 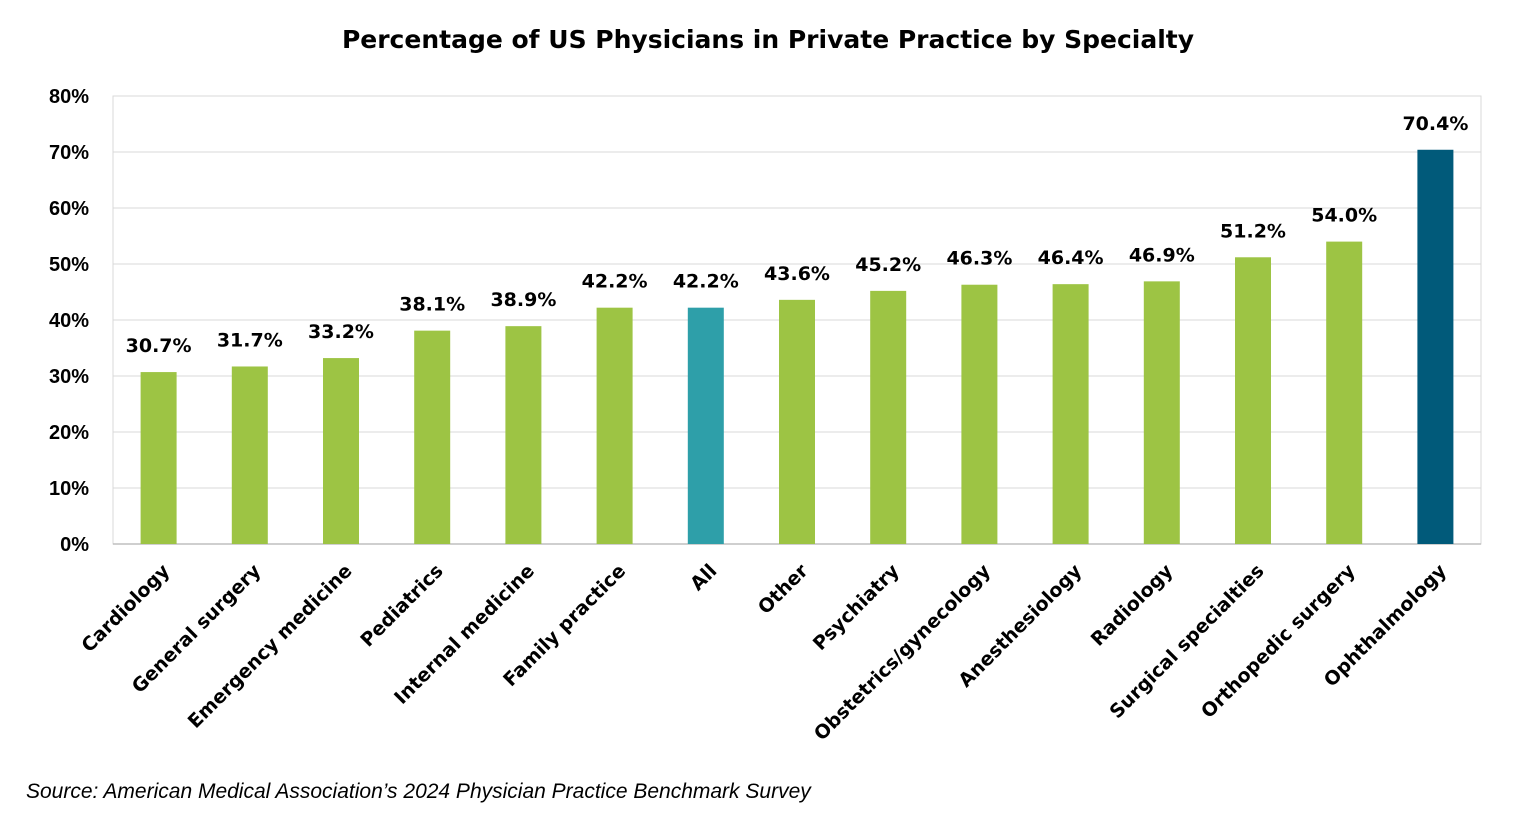 What do you see at coordinates (69, 377) in the screenshot?
I see `y-tick-label: 30%` at bounding box center [69, 377].